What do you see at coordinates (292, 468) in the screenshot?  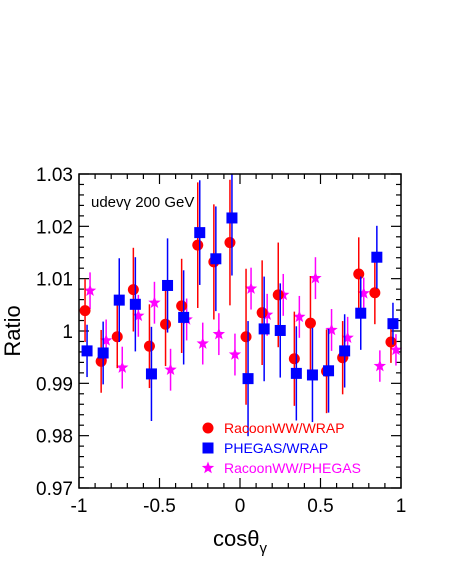 I see `legend-label: RacoonWW/PHEGAS` at bounding box center [292, 468].